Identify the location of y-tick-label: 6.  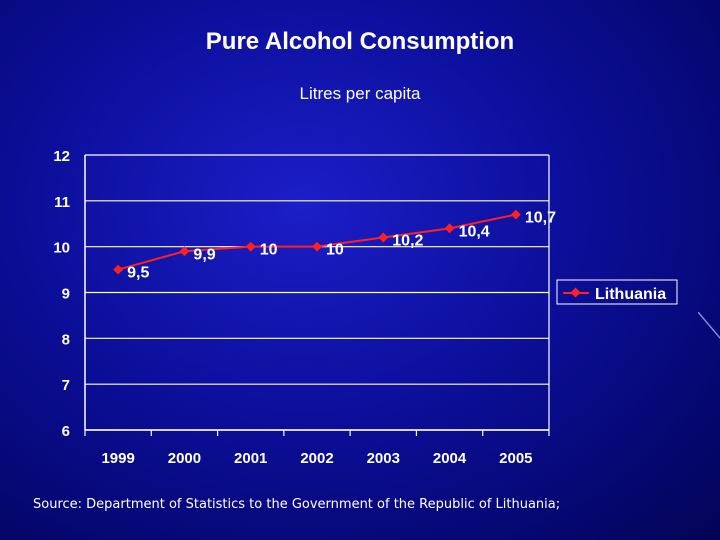
(66, 431).